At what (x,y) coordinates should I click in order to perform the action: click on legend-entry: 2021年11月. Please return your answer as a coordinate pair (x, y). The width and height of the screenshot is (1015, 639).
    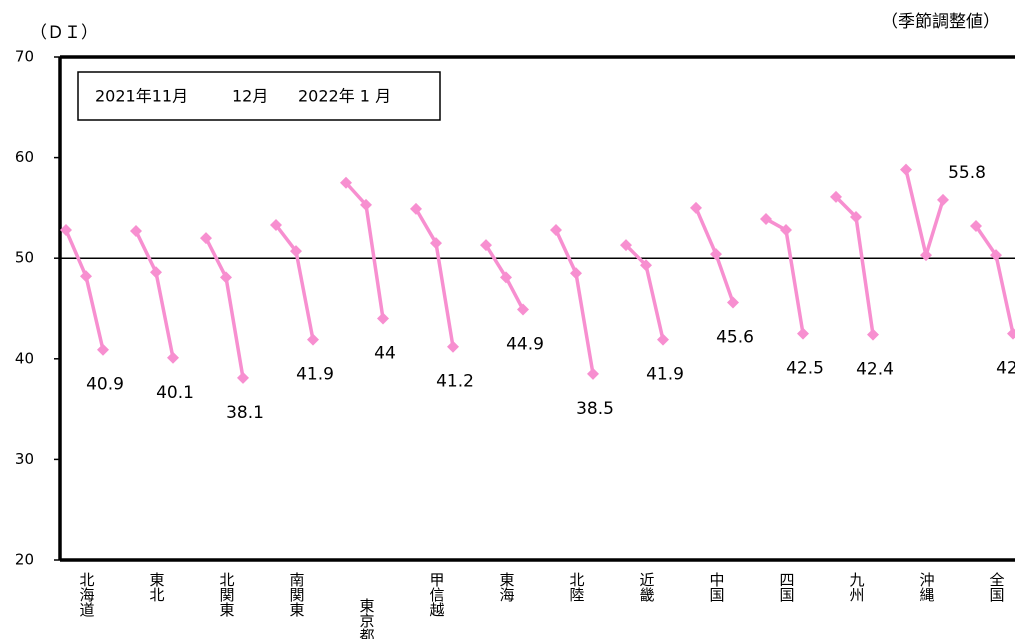
    Looking at the image, I should click on (141, 96).